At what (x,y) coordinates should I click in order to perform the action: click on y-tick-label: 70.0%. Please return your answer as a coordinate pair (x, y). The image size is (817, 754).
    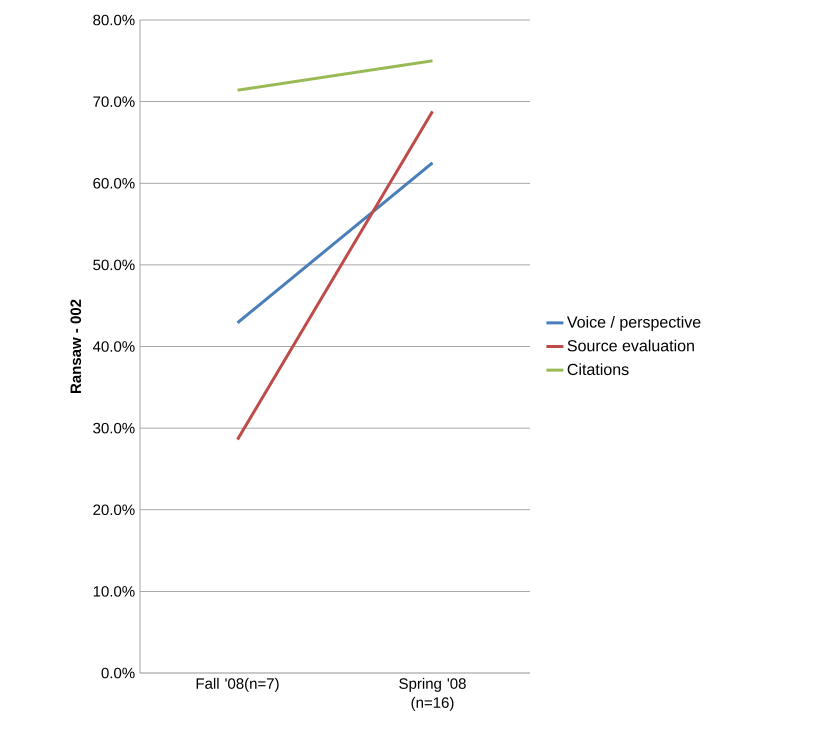
    Looking at the image, I should click on (114, 101).